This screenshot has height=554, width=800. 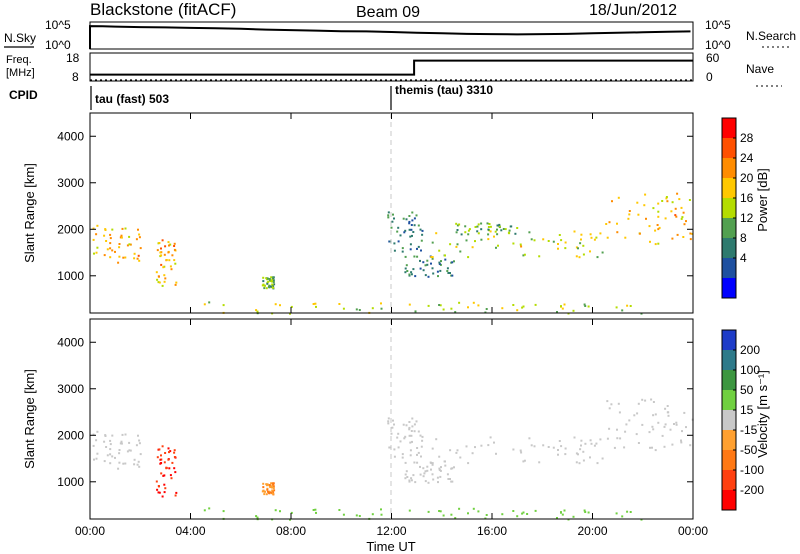 What do you see at coordinates (29, 213) in the screenshot?
I see `power-y-axis-label: Slant Range [km]` at bounding box center [29, 213].